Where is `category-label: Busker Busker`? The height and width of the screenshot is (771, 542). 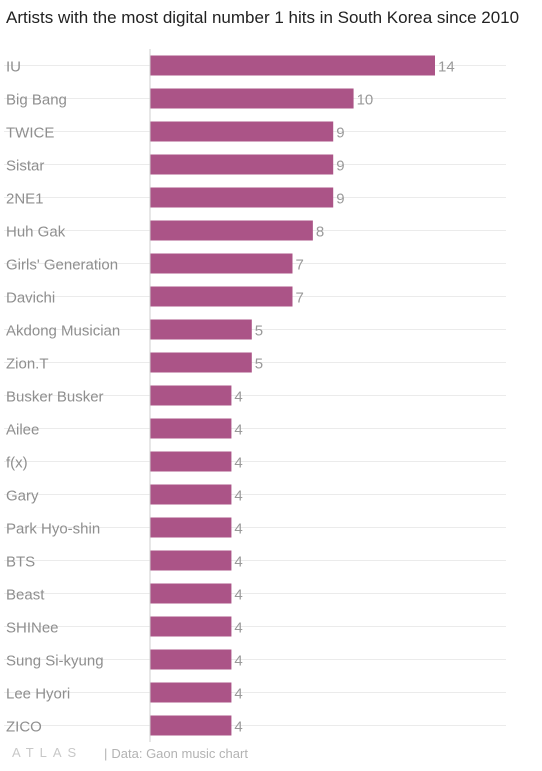
category-label: Busker Busker is located at coordinates (55, 397).